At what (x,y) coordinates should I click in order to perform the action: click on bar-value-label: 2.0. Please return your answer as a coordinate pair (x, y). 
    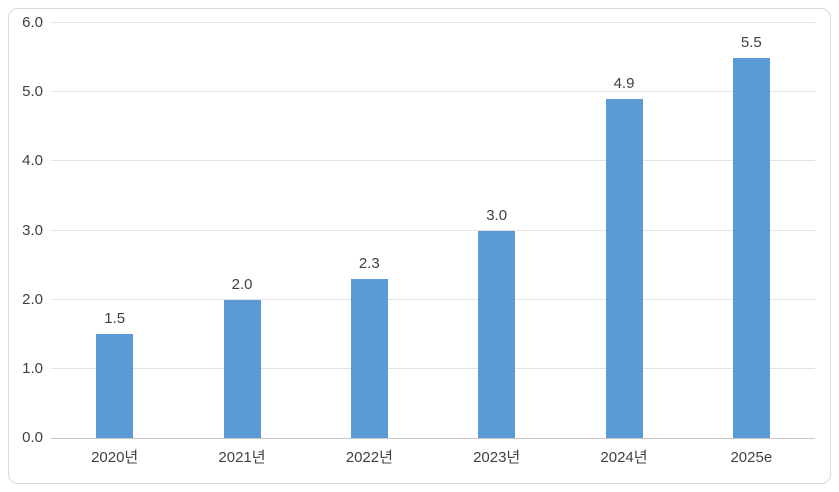
    Looking at the image, I should click on (242, 284).